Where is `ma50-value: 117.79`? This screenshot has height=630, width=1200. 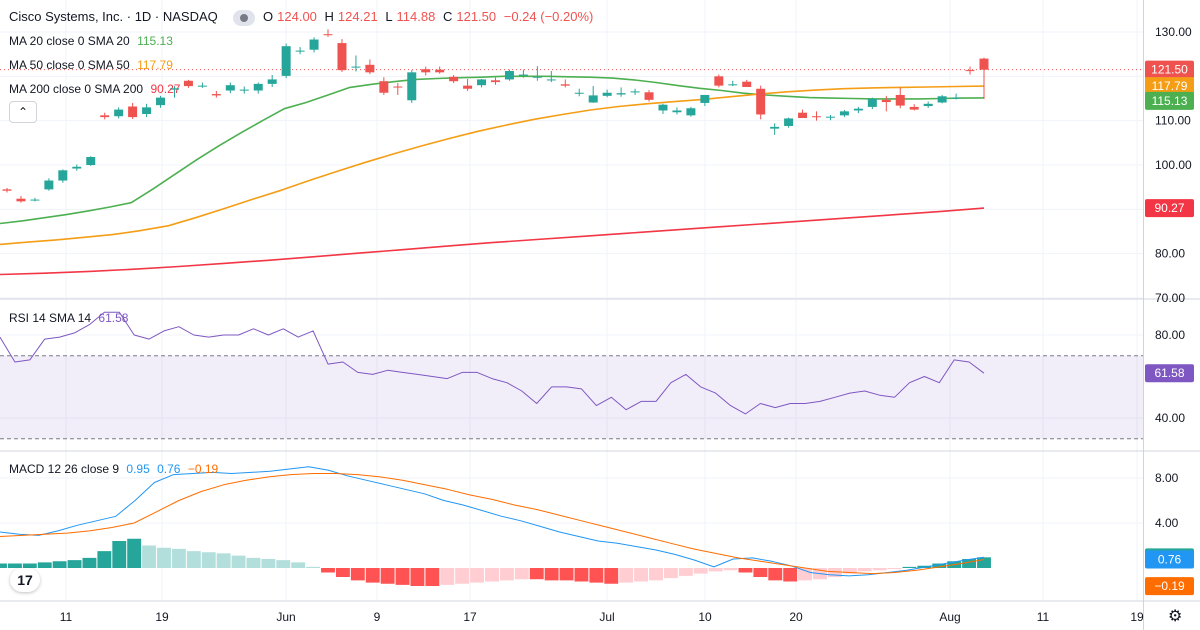
ma50-value: 117.79 is located at coordinates (155, 65).